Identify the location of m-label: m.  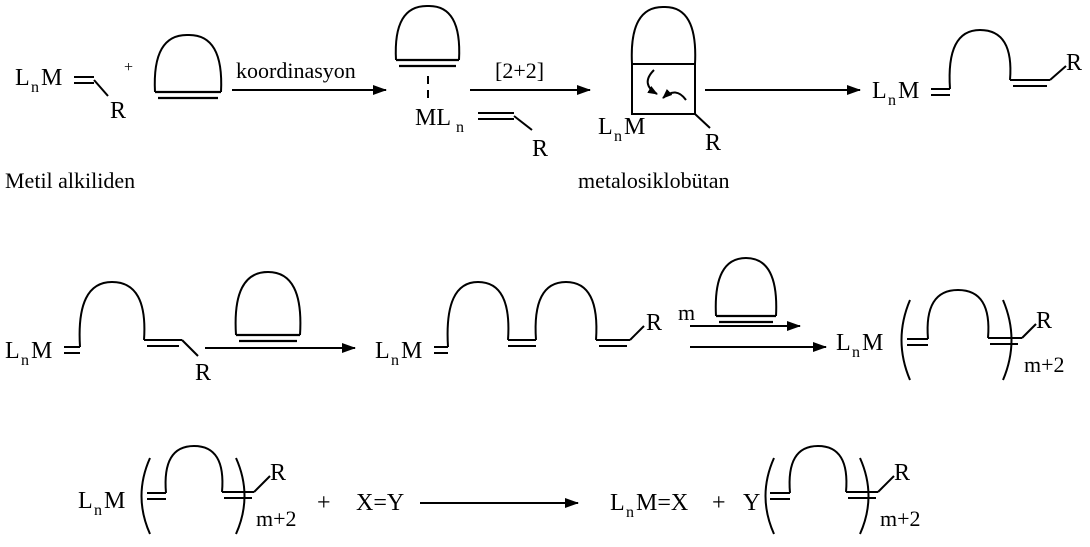
(686, 312).